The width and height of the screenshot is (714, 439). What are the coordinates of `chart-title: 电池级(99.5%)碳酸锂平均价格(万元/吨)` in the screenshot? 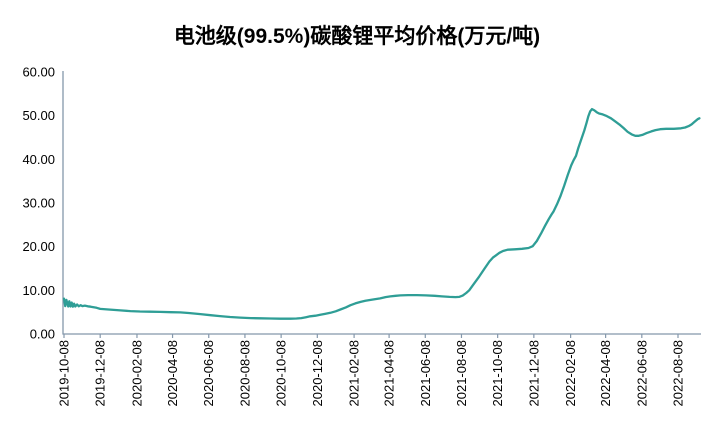 It's located at (357, 36).